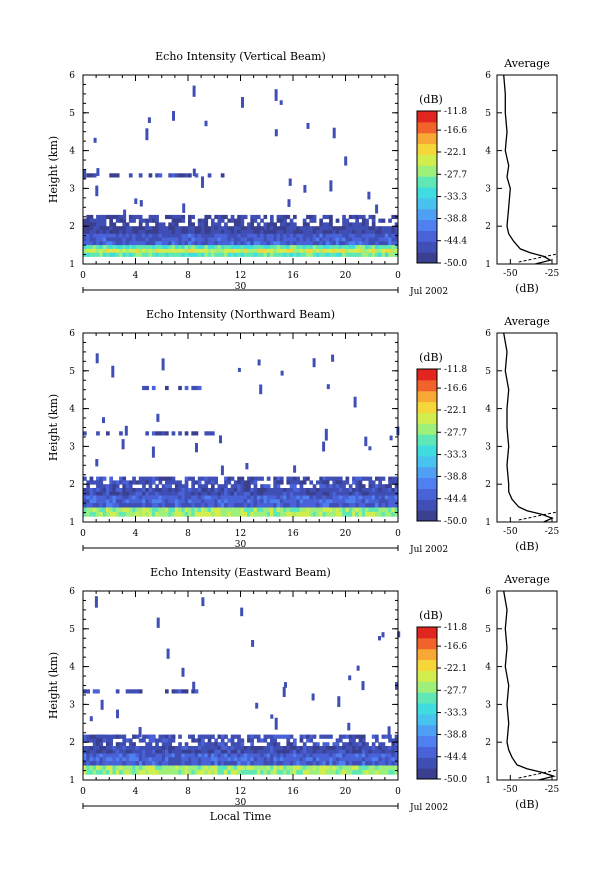  What do you see at coordinates (538, 258) in the screenshot?
I see `average-dashed-line` at bounding box center [538, 258].